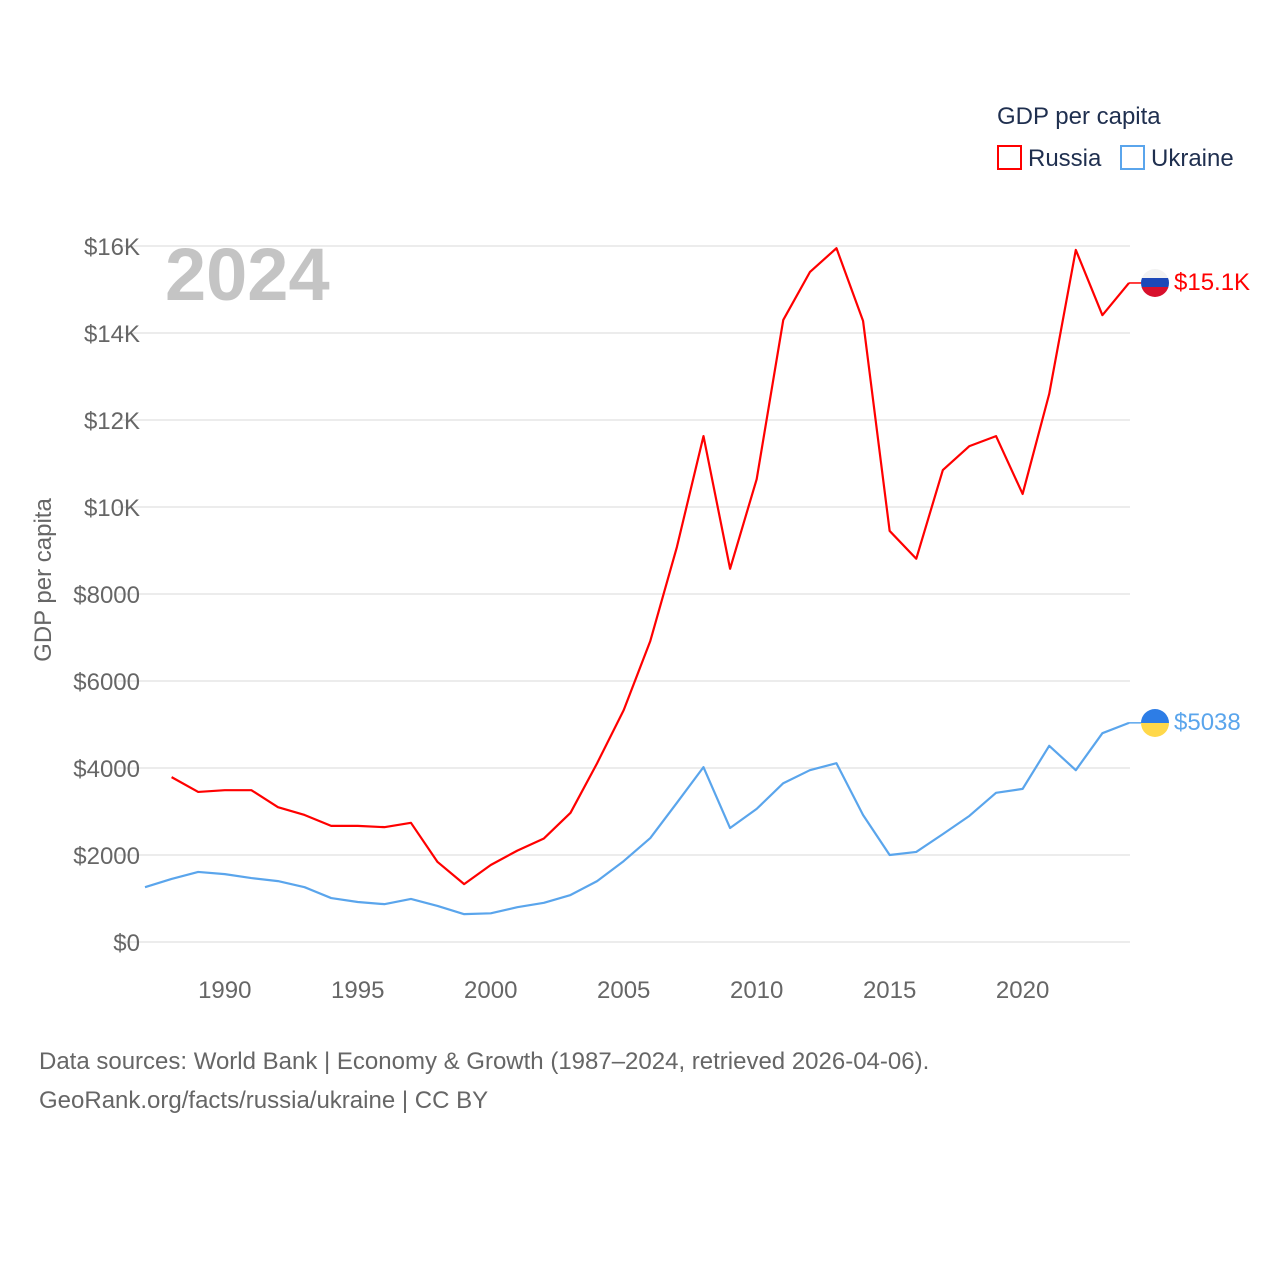 The width and height of the screenshot is (1280, 1280). I want to click on y-tick-label: $6000, so click(106, 682).